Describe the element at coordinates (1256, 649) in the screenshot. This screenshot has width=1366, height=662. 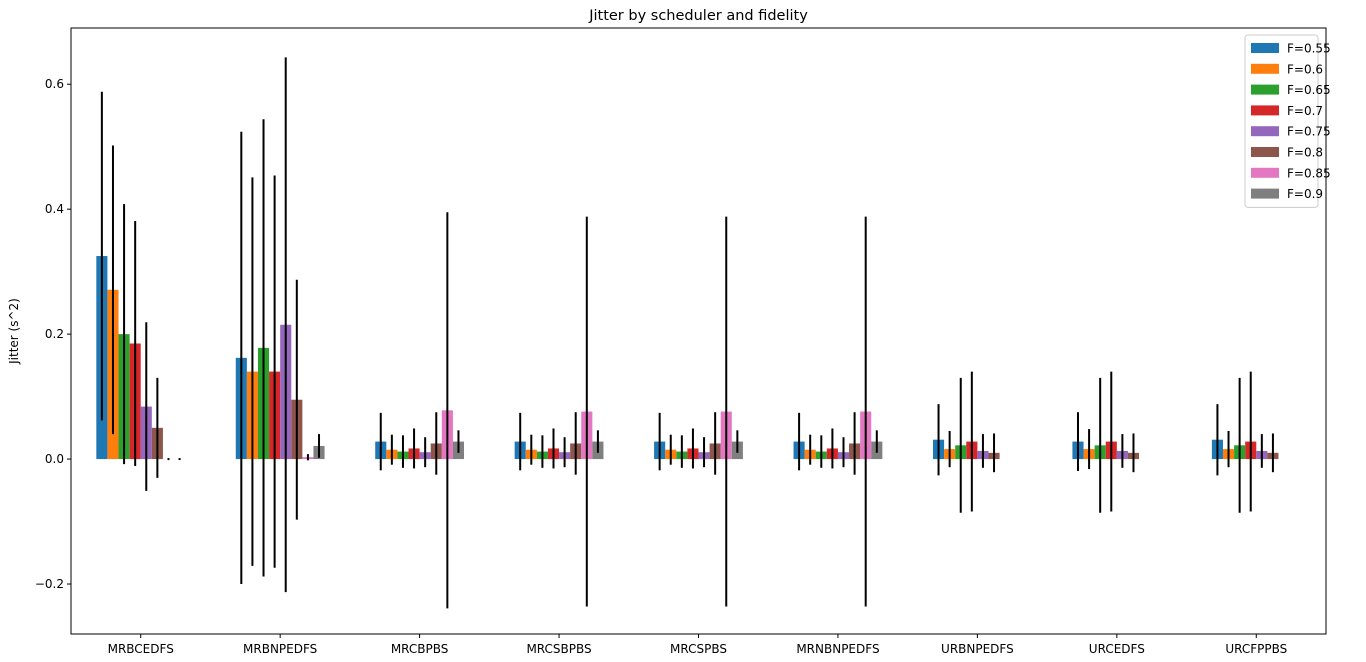
I see `x-tick-label: URCFPPBS` at that location.